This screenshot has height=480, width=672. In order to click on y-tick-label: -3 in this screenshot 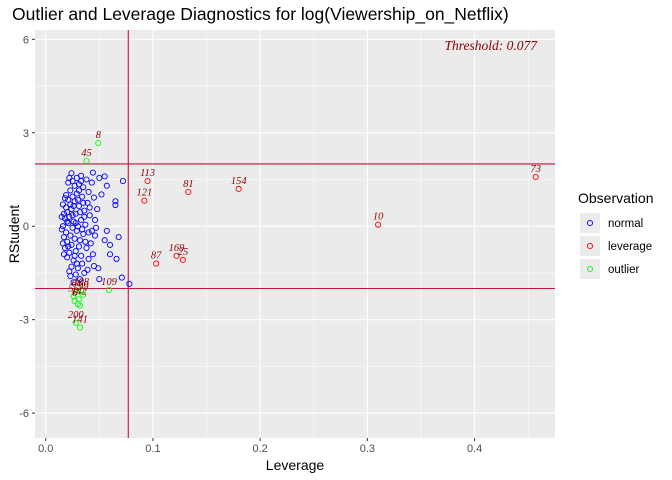, I will do `click(24, 321)`.